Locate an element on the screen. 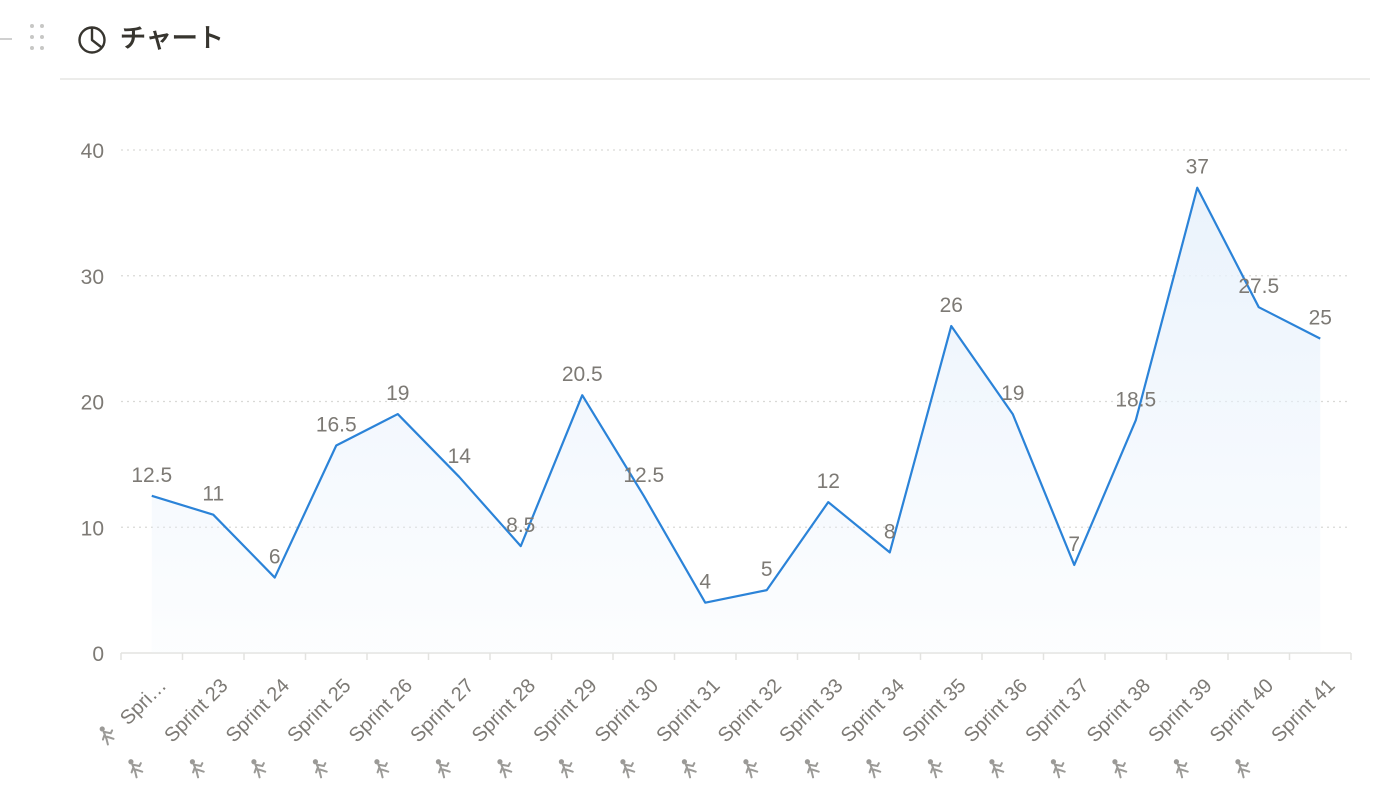 Image resolution: width=1376 pixels, height=810 pixels. y-tick-label: 10 is located at coordinates (92, 528).